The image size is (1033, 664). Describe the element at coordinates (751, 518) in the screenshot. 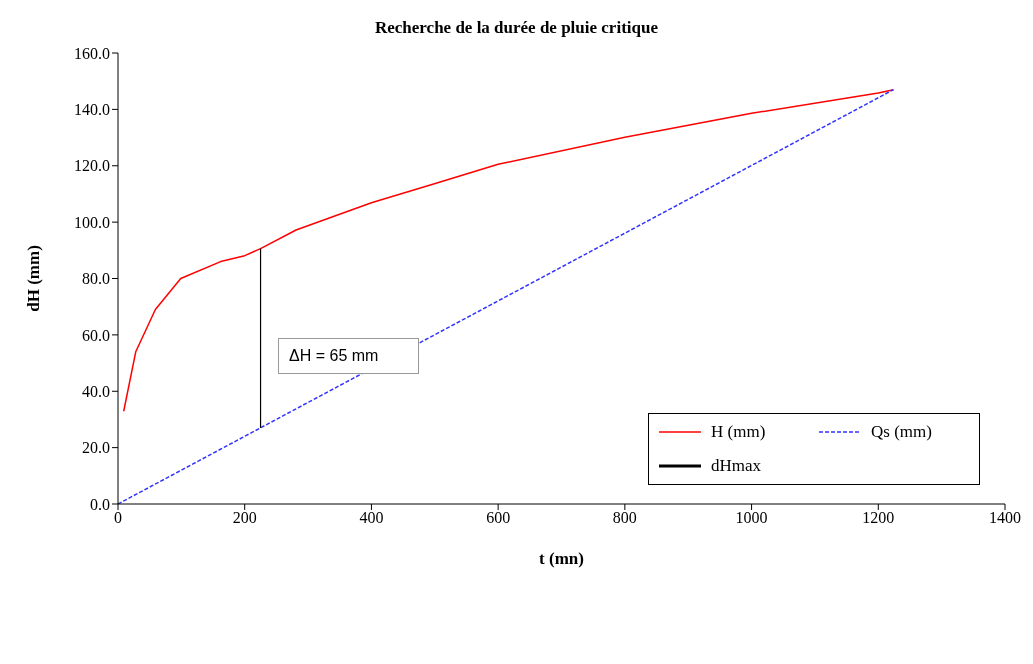

I see `x-tick-label: 1000` at that location.